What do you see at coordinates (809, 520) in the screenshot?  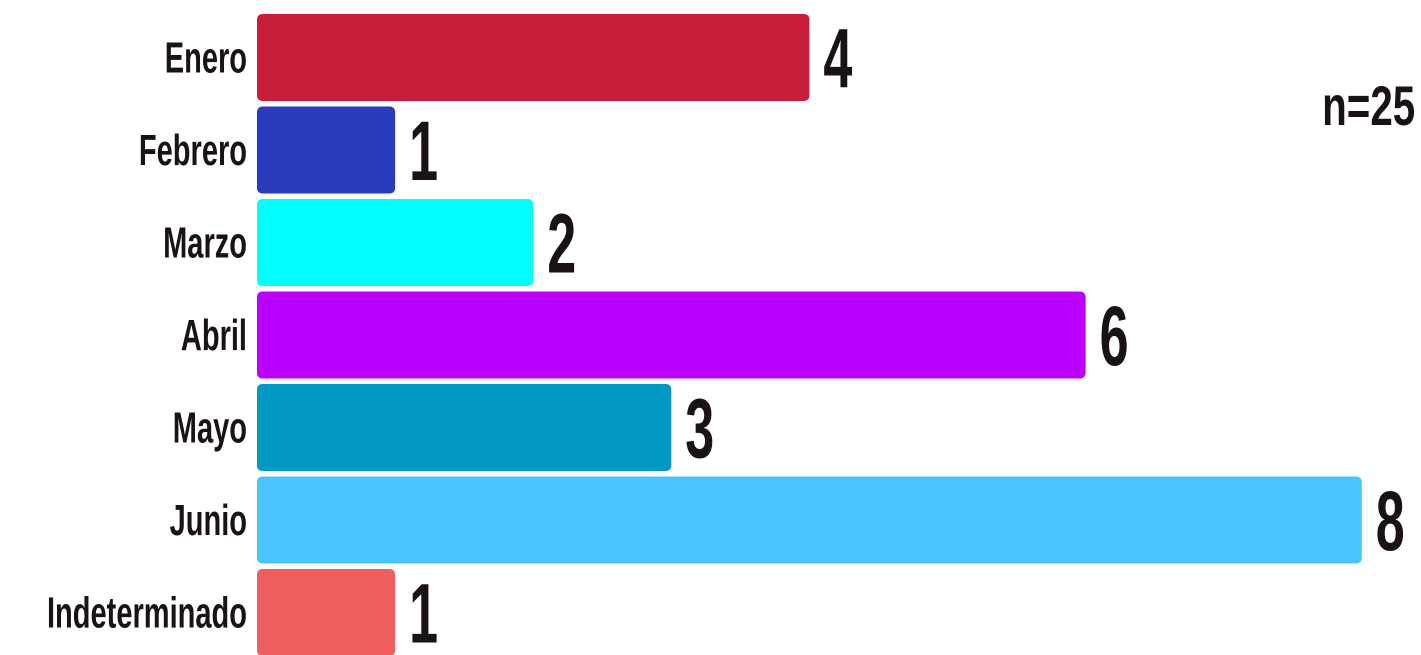 I see `bar-junio` at bounding box center [809, 520].